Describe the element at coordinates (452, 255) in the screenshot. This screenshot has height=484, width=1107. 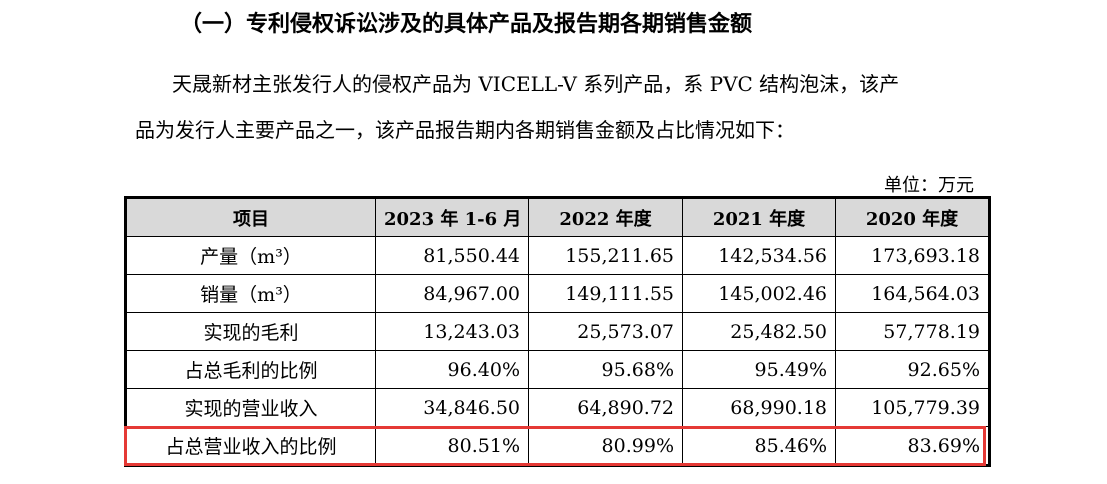
I see `table-cell: 81,550.44` at that location.